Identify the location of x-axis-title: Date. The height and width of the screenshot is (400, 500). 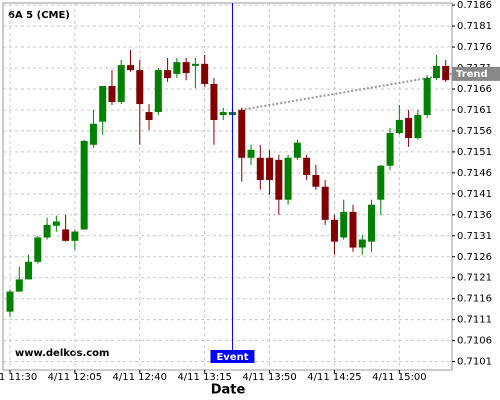
(228, 390).